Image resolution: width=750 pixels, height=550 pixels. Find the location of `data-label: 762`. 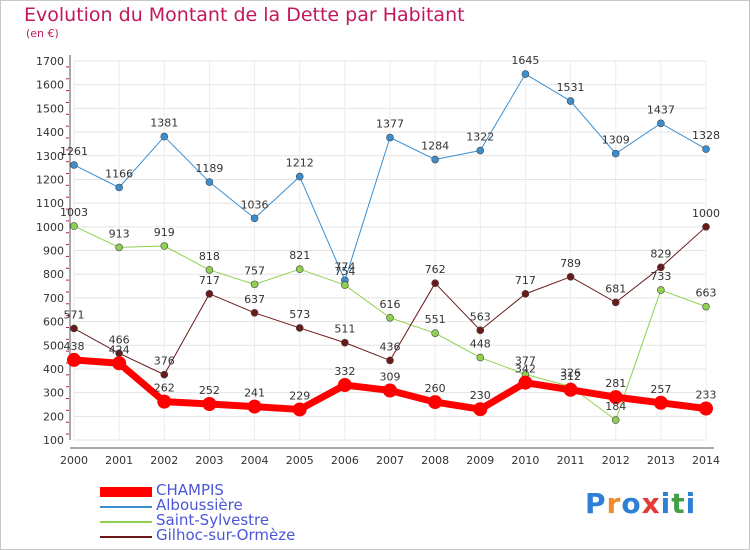

data-label: 762 is located at coordinates (435, 269).